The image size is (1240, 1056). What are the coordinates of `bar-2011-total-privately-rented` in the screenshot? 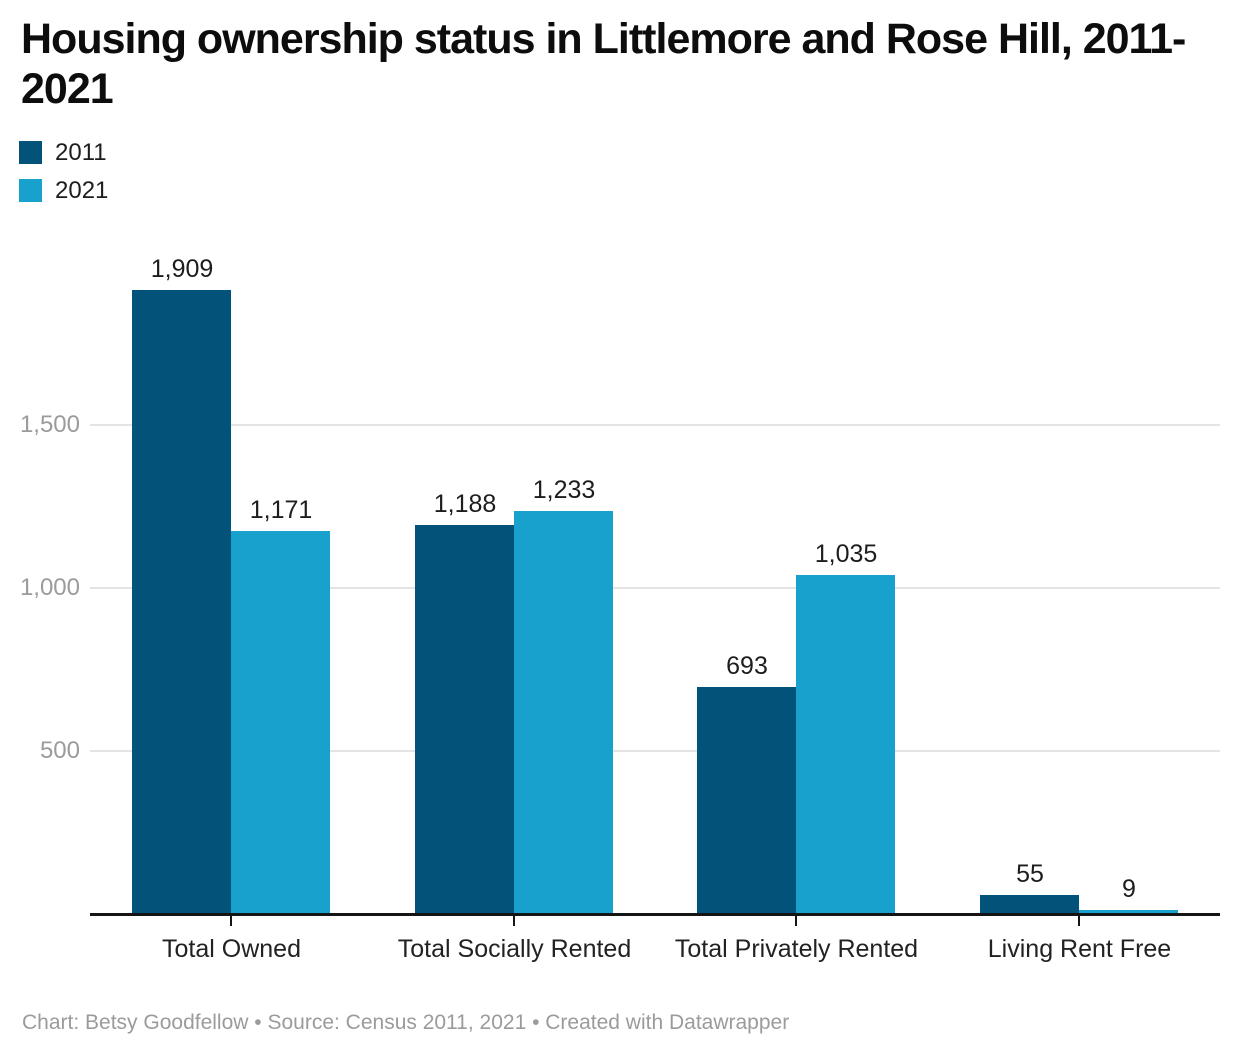 It's located at (746, 800).